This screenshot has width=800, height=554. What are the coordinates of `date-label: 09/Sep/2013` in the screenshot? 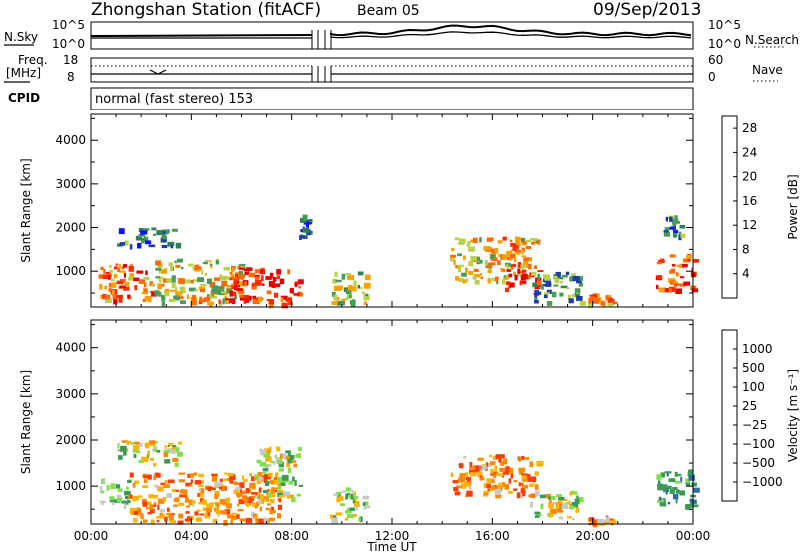 It's located at (647, 10).